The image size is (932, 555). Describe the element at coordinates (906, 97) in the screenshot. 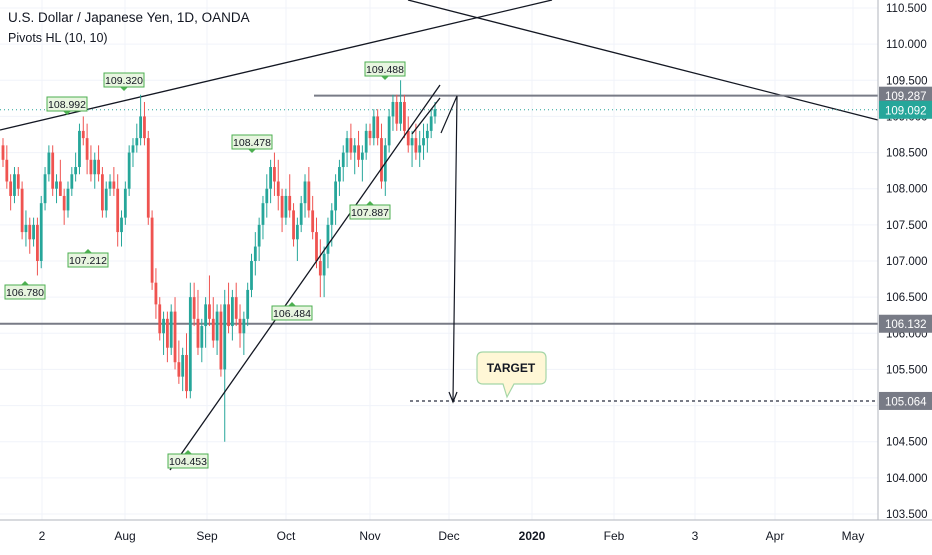

I see `price-label-text: 109.287` at that location.